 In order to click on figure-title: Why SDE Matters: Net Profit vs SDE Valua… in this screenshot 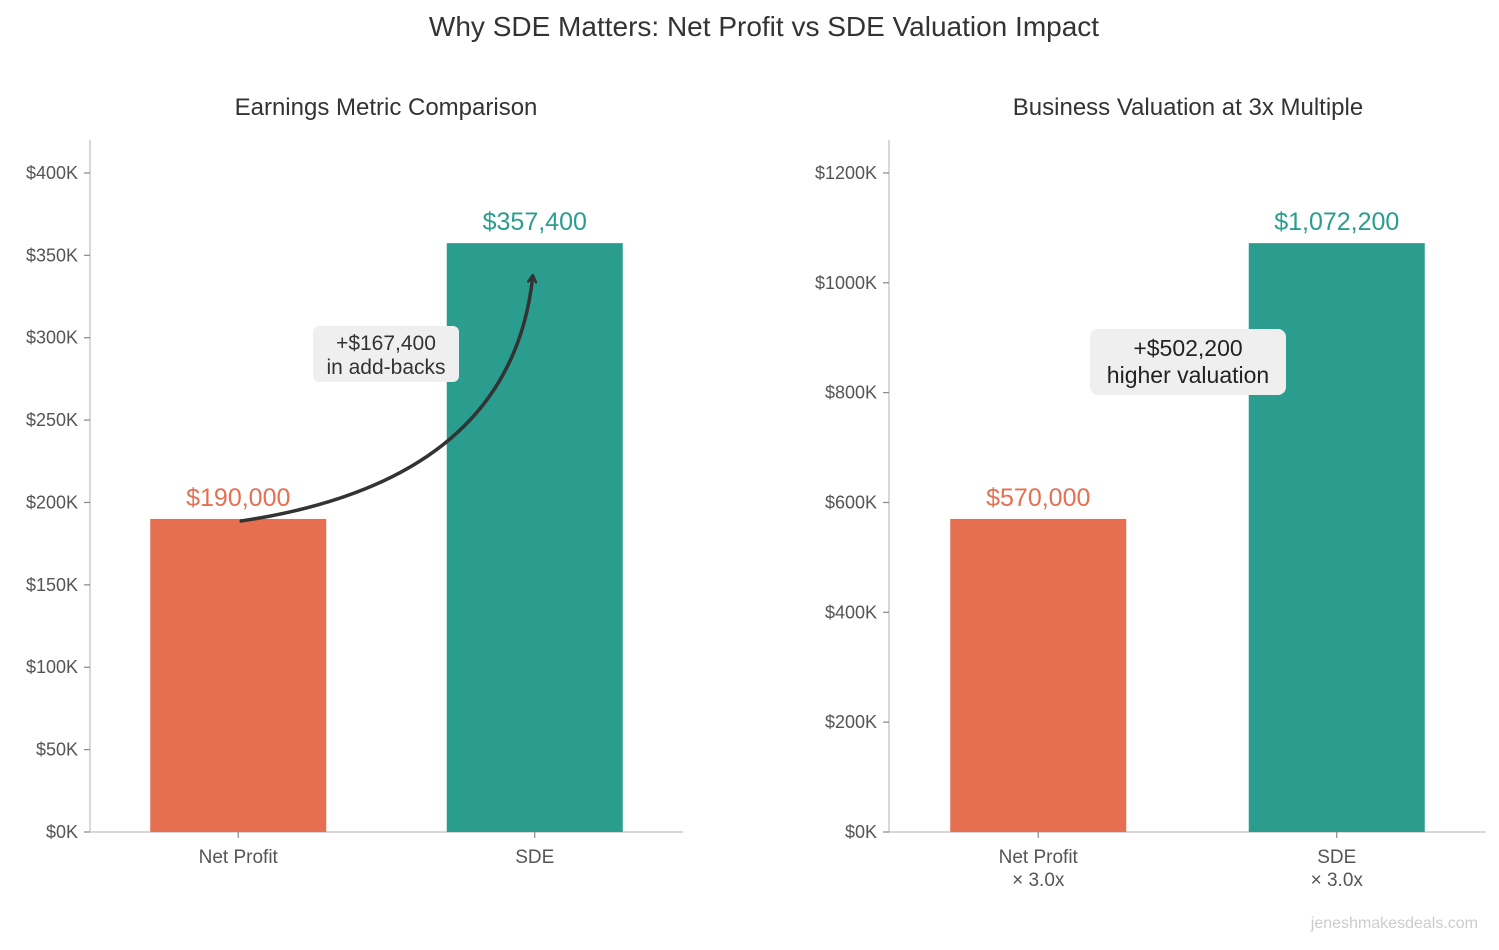, I will do `click(764, 26)`.